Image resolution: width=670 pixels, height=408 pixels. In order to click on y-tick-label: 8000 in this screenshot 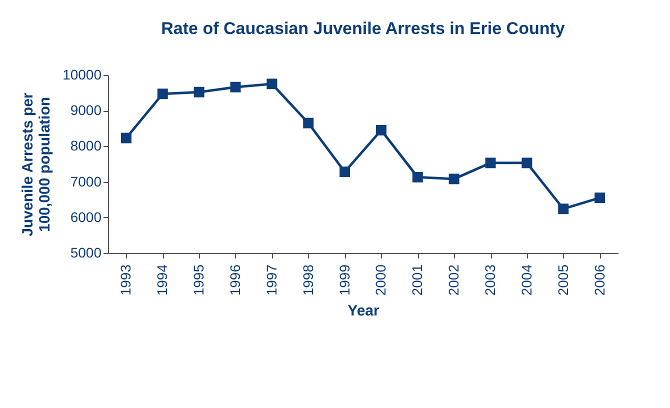, I will do `click(86, 146)`.